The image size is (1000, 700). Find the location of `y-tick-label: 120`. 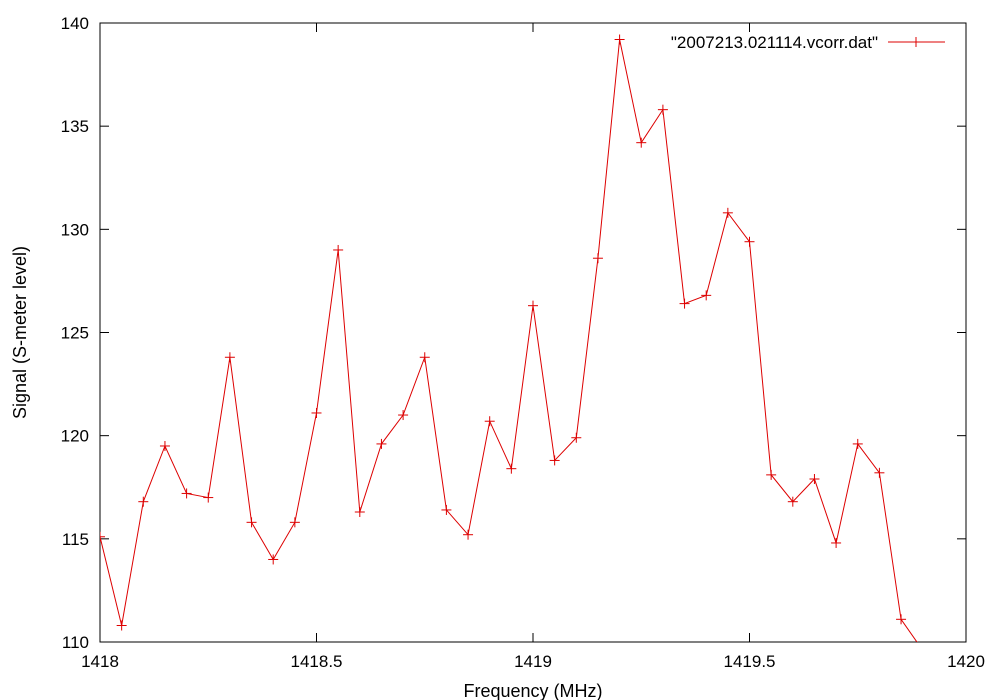

y-tick-label: 120 is located at coordinates (75, 436).